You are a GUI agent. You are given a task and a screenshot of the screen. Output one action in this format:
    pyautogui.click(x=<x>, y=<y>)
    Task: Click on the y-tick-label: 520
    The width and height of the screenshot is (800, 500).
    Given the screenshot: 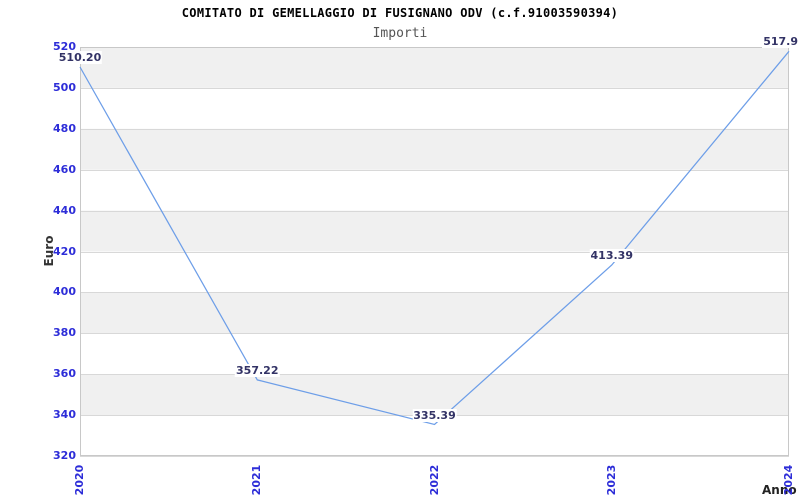 What is the action you would take?
    pyautogui.click(x=64, y=46)
    